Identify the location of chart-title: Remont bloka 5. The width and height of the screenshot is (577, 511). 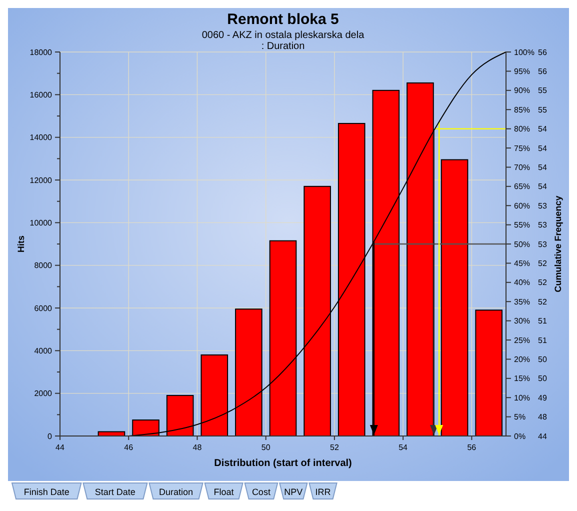
(283, 19).